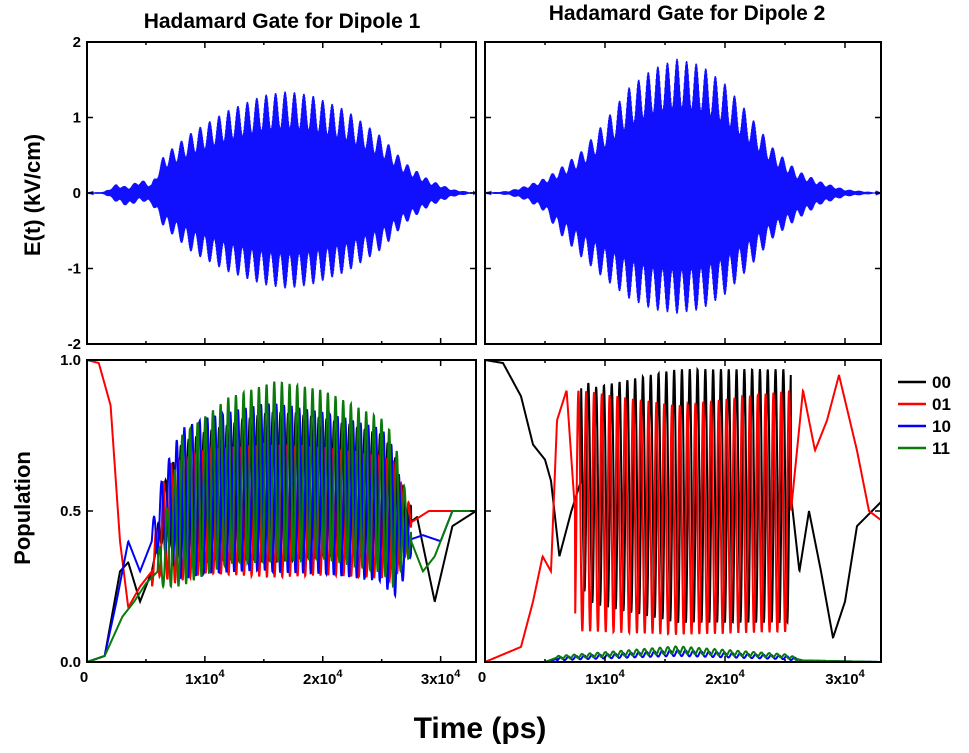  I want to click on legend-label: 01, so click(941, 404).